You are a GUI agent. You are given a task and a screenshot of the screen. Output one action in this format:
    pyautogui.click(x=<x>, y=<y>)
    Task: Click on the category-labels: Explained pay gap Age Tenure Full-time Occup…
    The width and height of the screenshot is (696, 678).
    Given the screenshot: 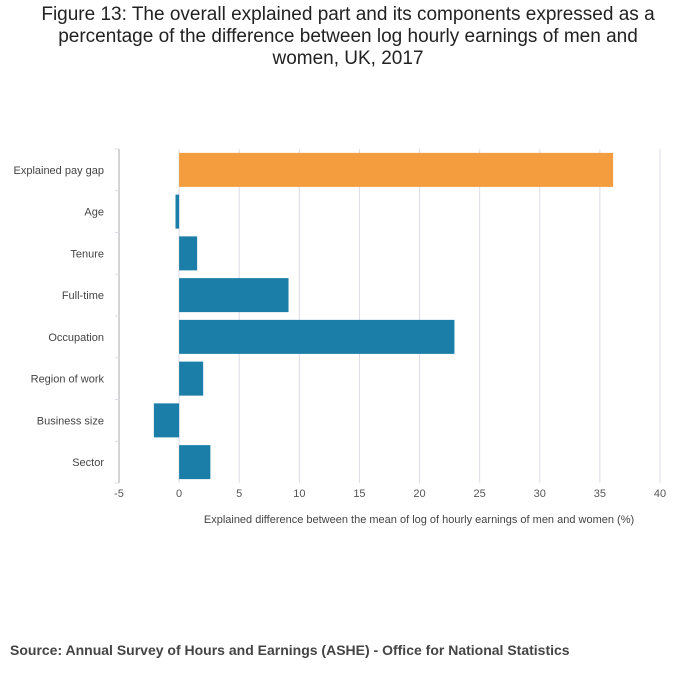 What is the action you would take?
    pyautogui.click(x=58, y=317)
    